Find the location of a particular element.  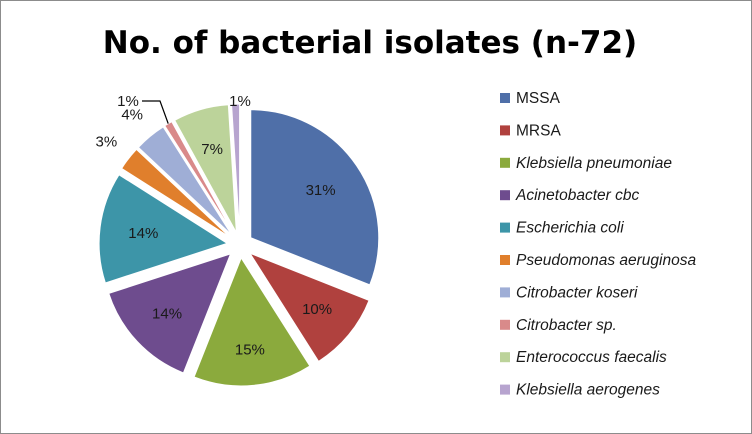

slice-mssa is located at coordinates (315, 197).